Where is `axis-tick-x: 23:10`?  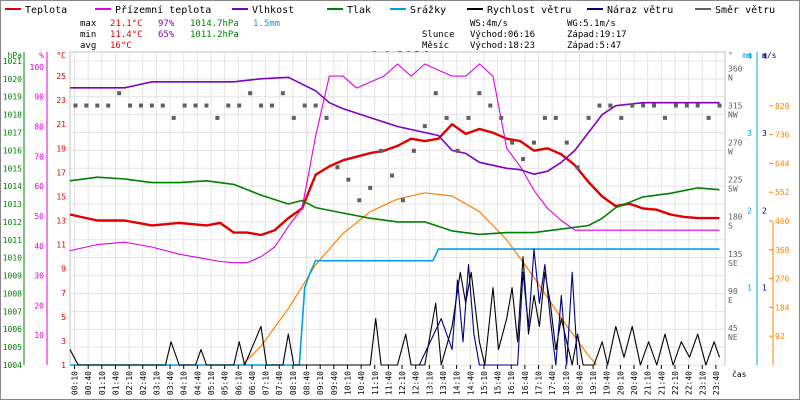
axis-tick-x: 23:10 is located at coordinates (702, 383).